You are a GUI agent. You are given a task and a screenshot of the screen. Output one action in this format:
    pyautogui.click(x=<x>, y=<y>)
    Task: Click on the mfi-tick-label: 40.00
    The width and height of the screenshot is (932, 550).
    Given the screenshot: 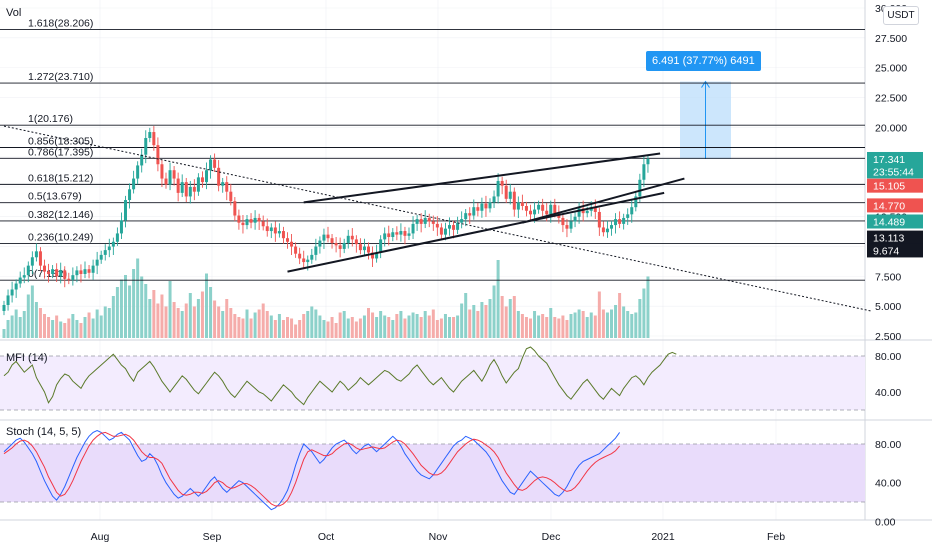 What is the action you would take?
    pyautogui.click(x=888, y=393)
    